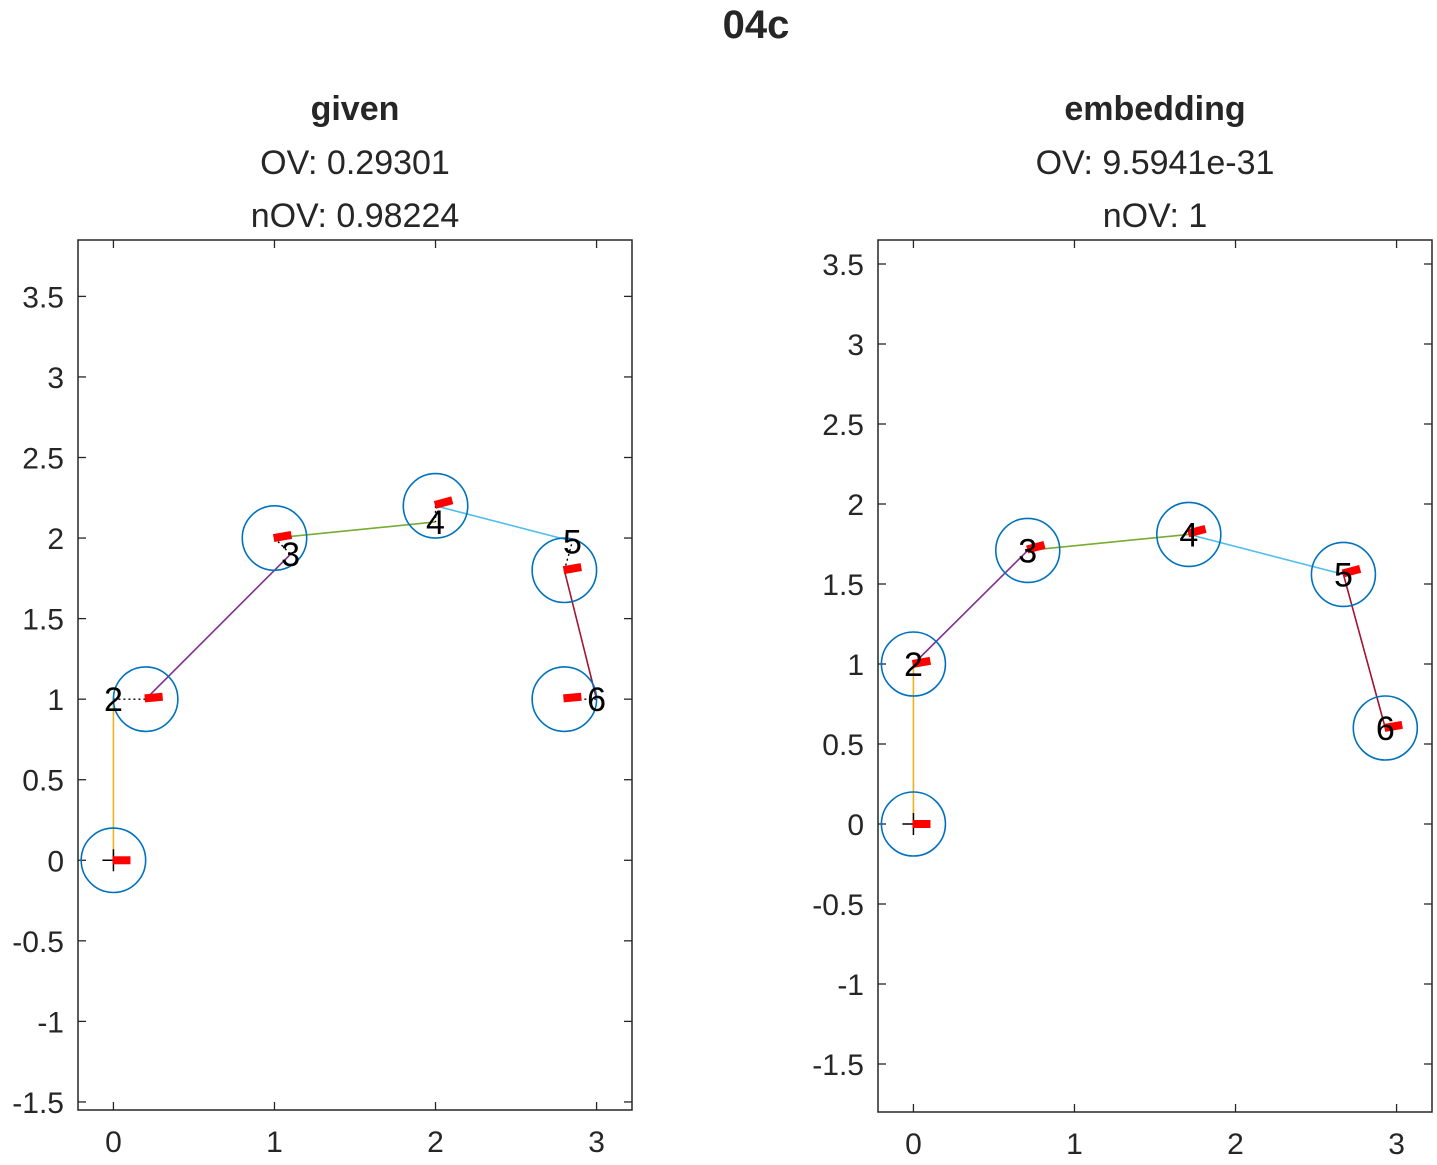 This screenshot has width=1437, height=1165. I want to click on panel-subtitle-ov: OV: 9.5941e-31, so click(1155, 163).